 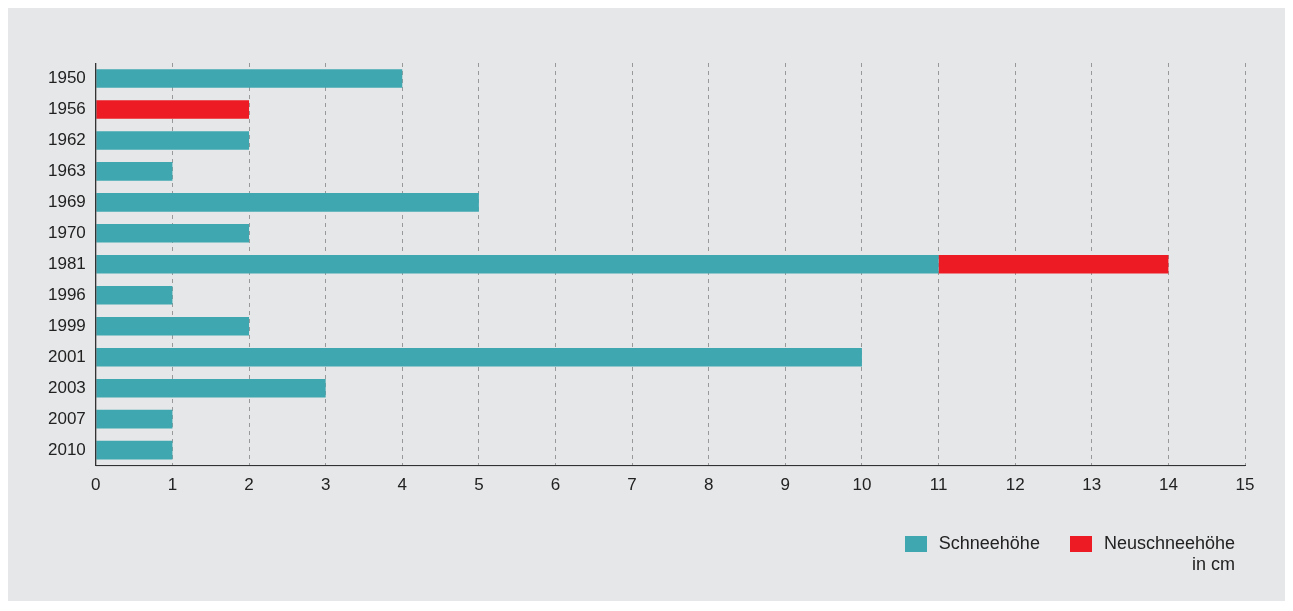 I want to click on x-tick-label: 6, so click(x=555, y=485).